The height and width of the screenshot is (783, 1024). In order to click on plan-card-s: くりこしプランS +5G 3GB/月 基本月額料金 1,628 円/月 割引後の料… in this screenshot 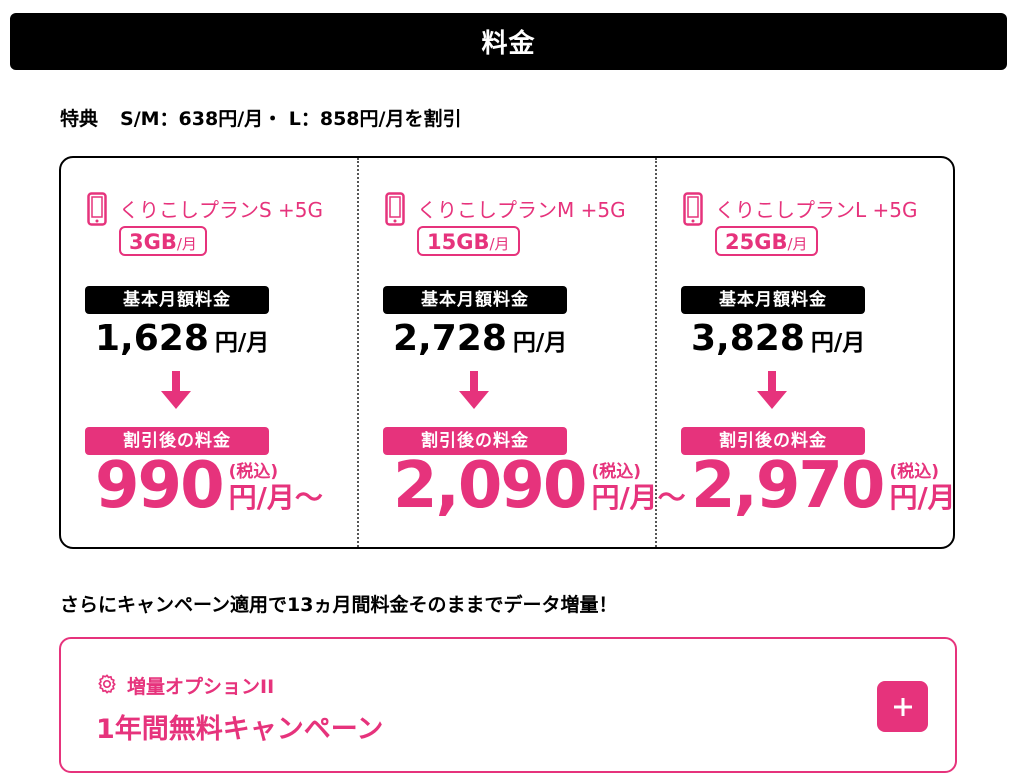, I will do `click(209, 352)`.